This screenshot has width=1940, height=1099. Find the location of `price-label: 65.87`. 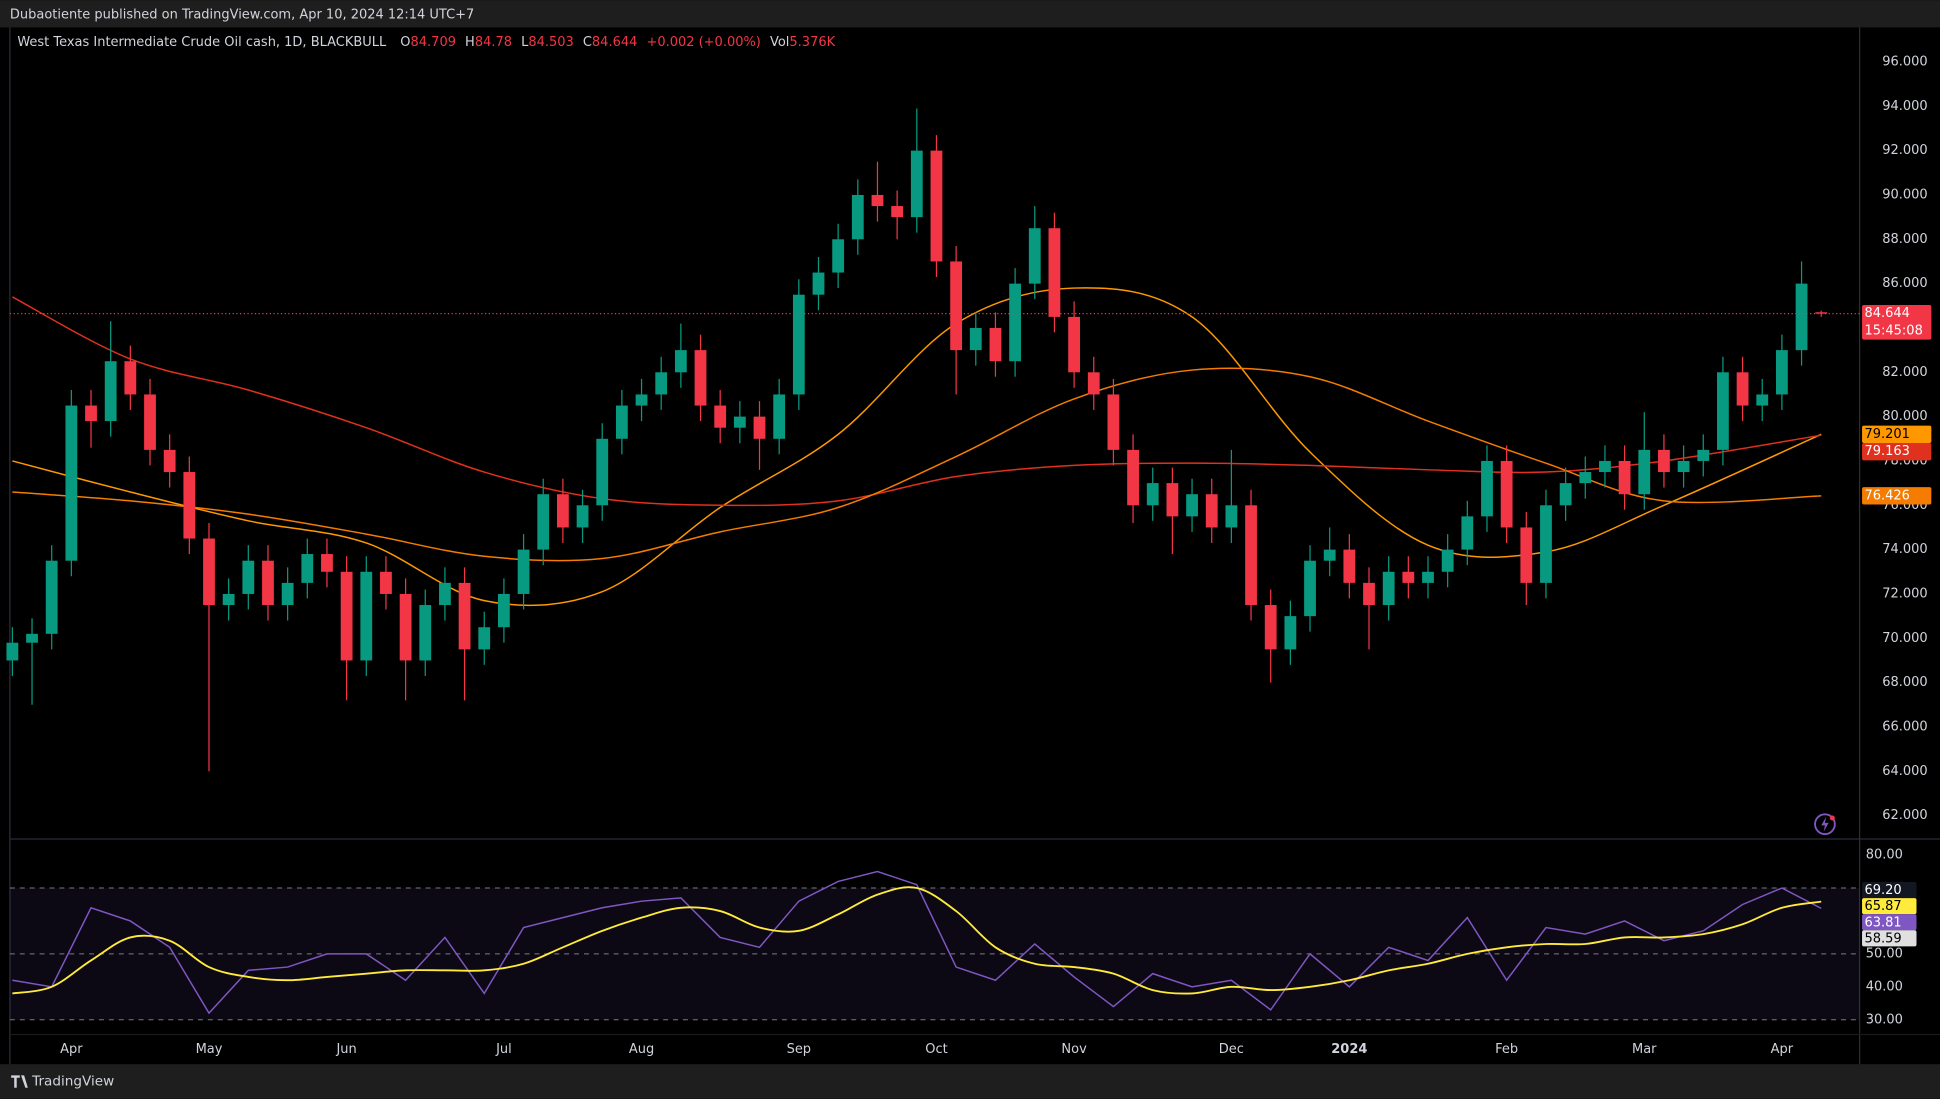

price-label: 65.87 is located at coordinates (1883, 906).